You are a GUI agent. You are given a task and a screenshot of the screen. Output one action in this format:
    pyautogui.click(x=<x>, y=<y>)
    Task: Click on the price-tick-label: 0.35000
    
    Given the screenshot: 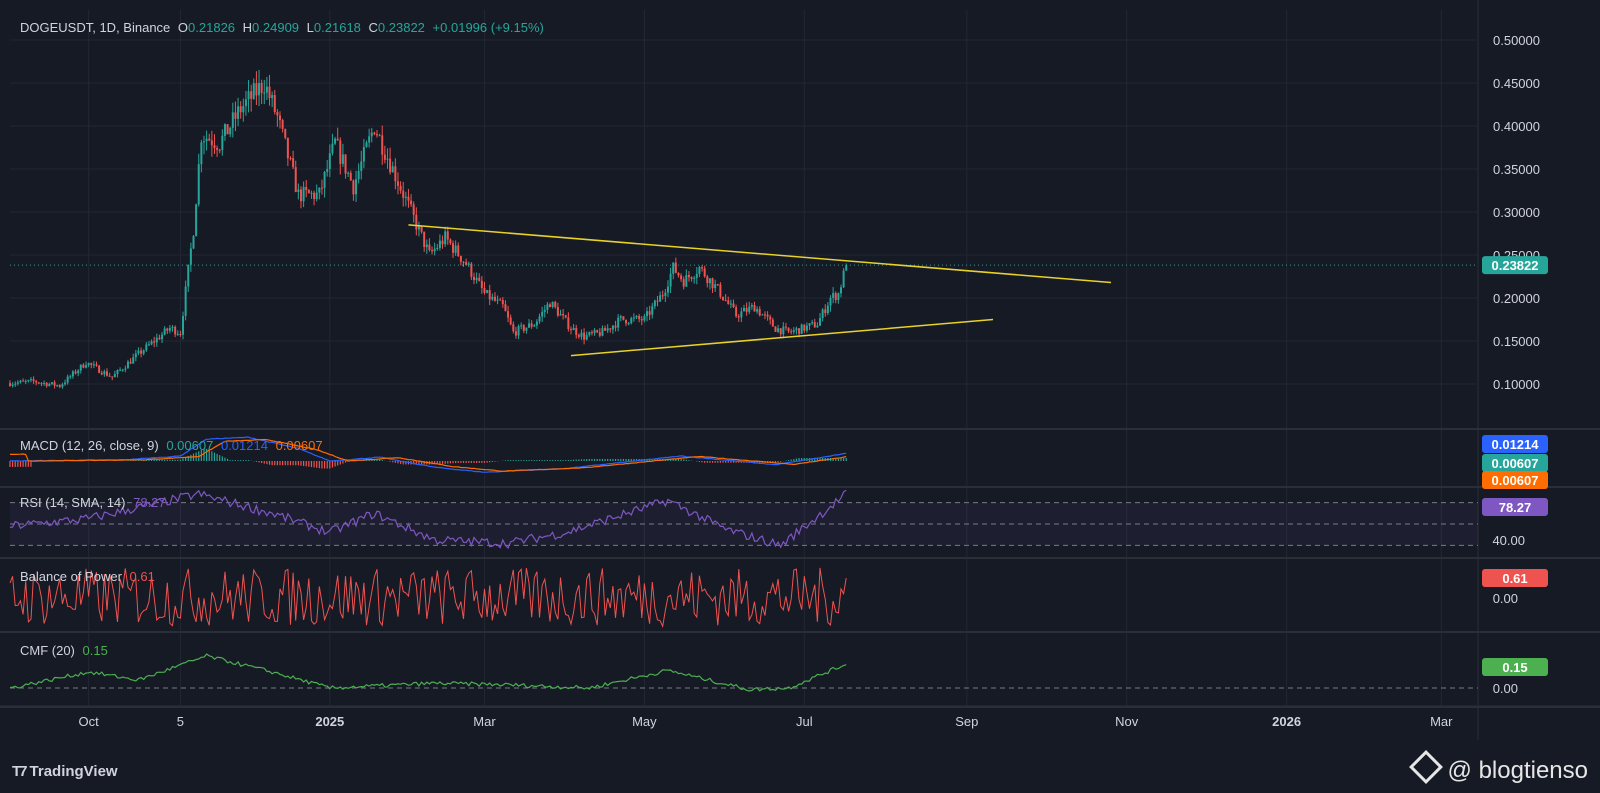 What is the action you would take?
    pyautogui.click(x=1516, y=169)
    